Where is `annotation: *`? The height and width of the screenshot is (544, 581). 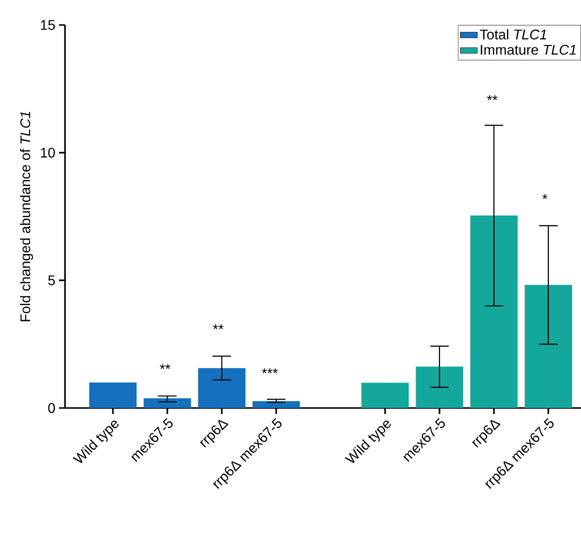
annotation: * is located at coordinates (545, 196).